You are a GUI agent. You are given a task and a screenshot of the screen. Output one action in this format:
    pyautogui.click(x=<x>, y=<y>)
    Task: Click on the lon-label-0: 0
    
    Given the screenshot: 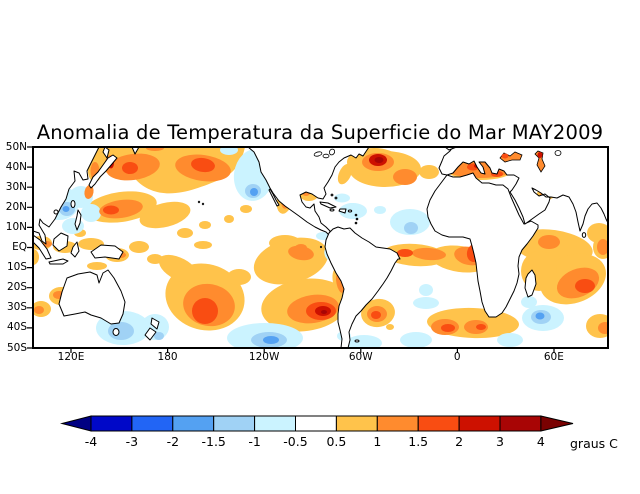 What is the action you would take?
    pyautogui.click(x=457, y=357)
    